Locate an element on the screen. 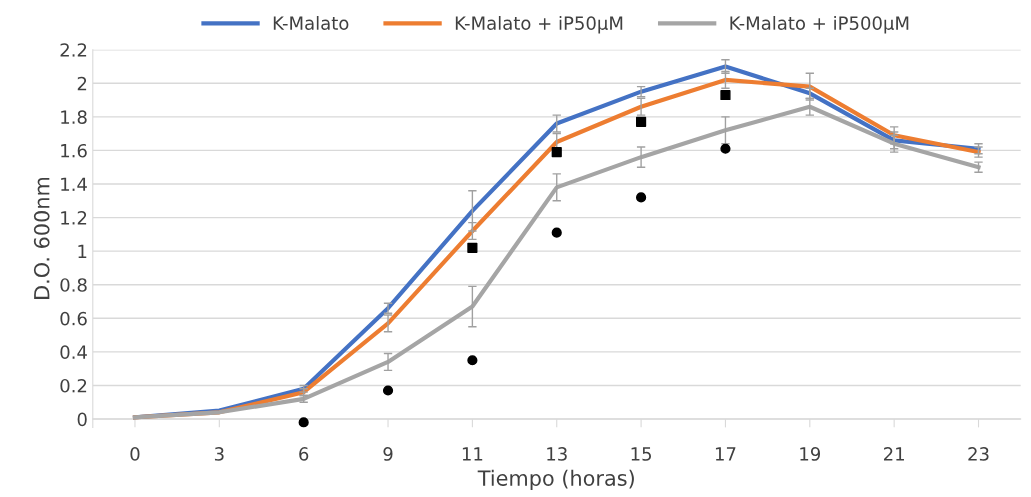 This screenshot has width=1031, height=497. y-tick-label: 0.2 is located at coordinates (73, 385).